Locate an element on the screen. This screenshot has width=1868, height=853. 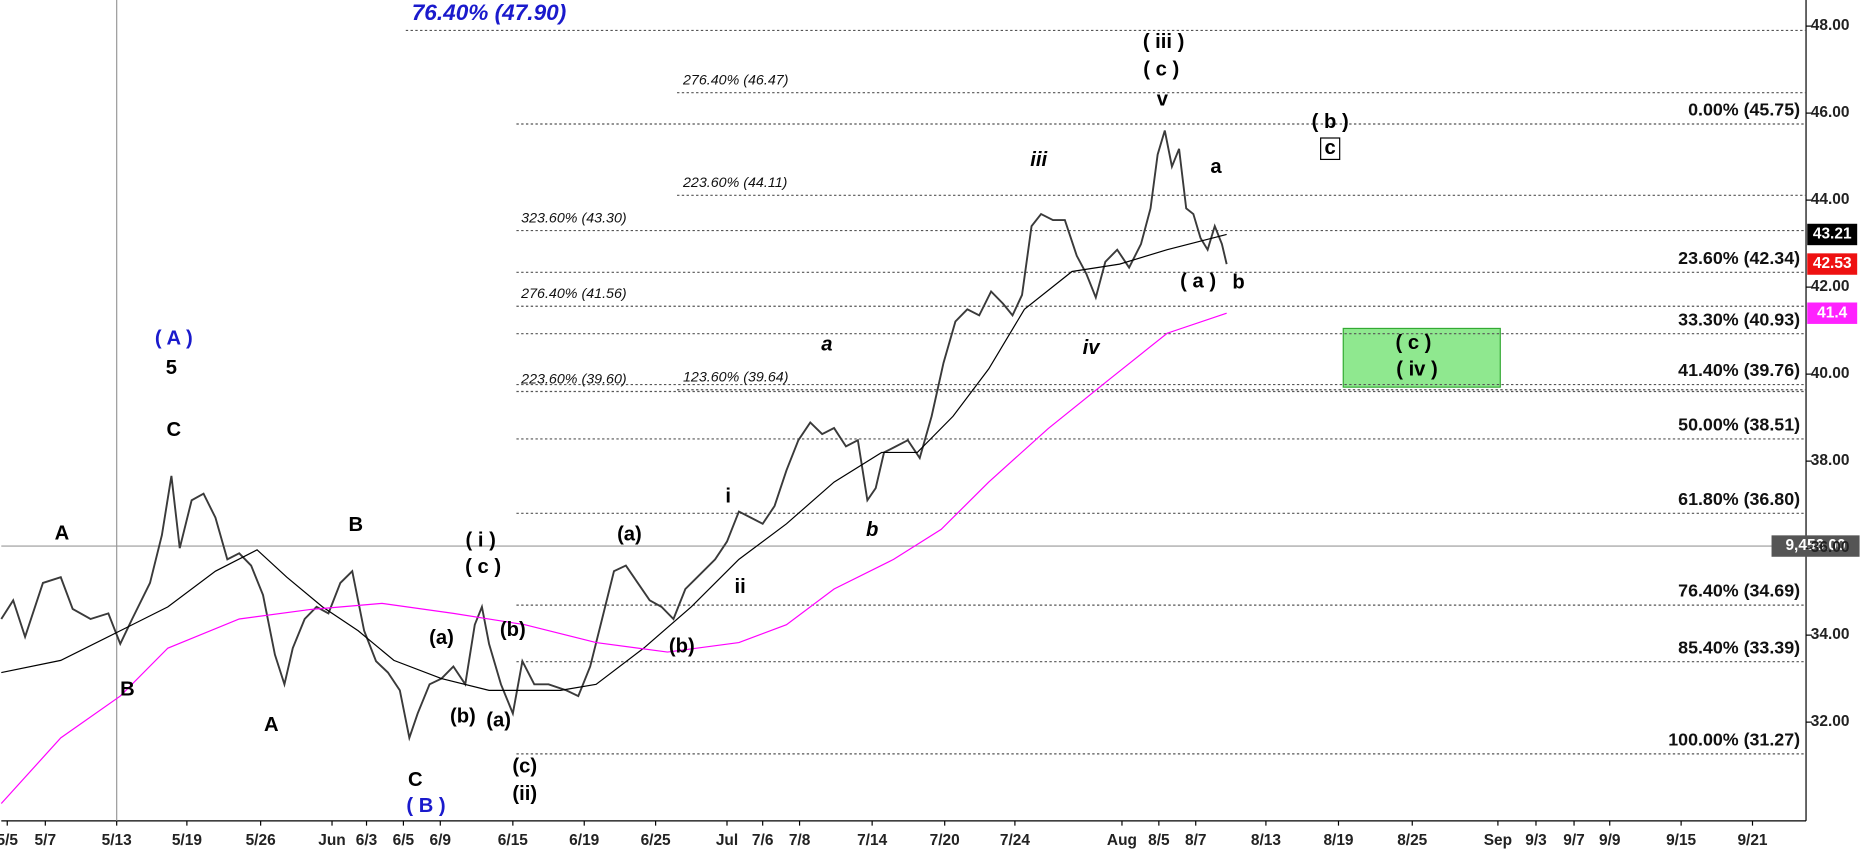
fib-label: 50.00% (38.51) is located at coordinates (1739, 425).